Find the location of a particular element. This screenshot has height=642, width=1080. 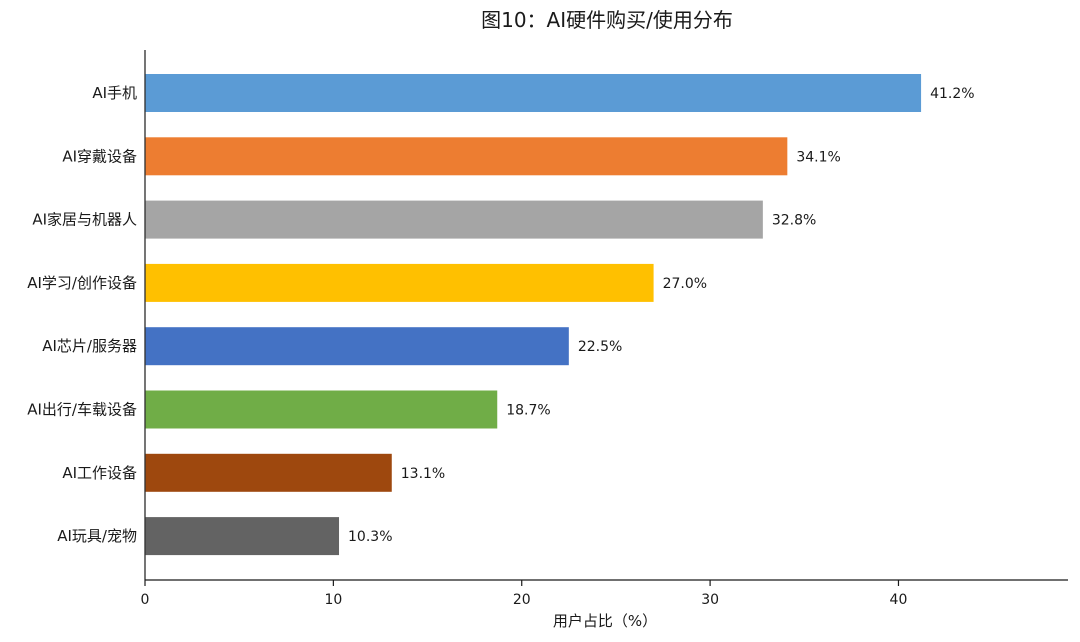

category-label-7: AI工作设备 is located at coordinates (99, 473).